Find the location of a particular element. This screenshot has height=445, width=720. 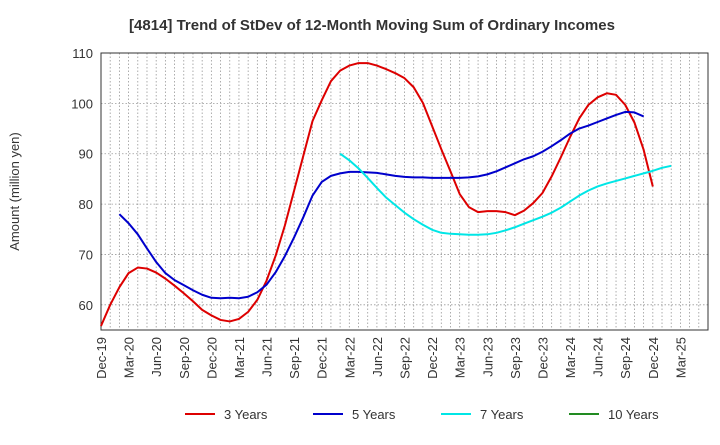

y-tick-label: 60 is located at coordinates (86, 305).